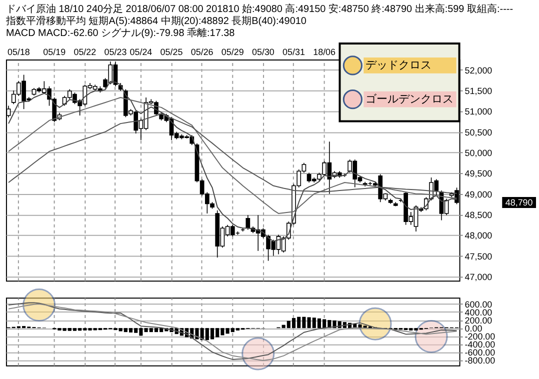 The image size is (539, 379). I want to click on y-tick-label: 50,000, so click(478, 153).